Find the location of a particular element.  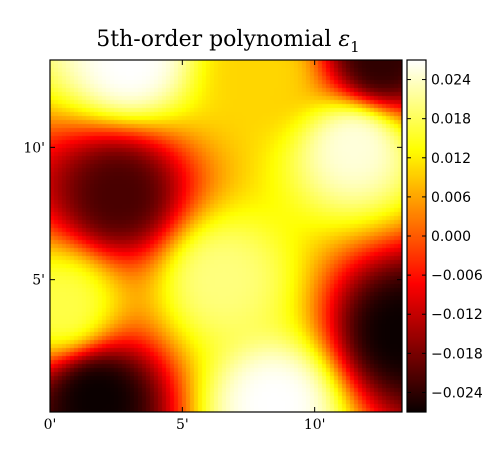

colorbar-tick-label: 0.024 is located at coordinates (451, 81).